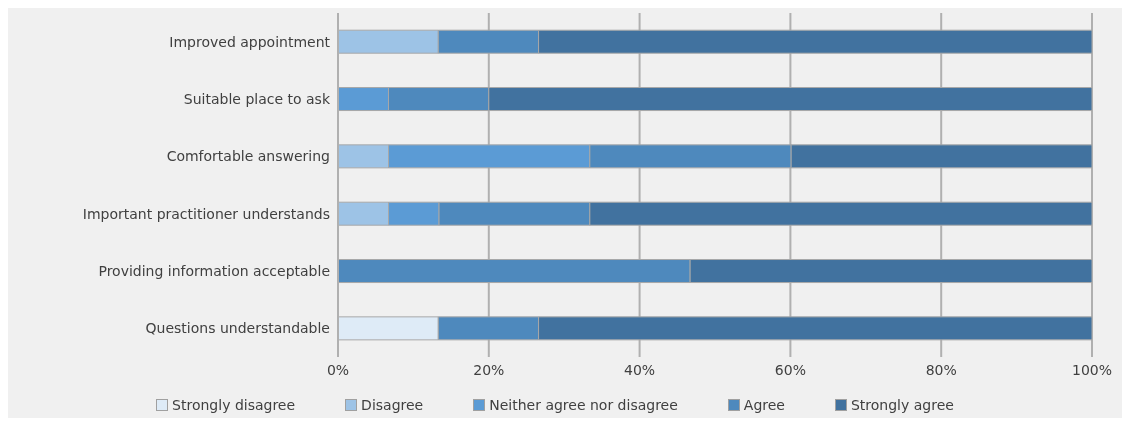  Describe the element at coordinates (489, 369) in the screenshot. I see `x-tick-label: 20%` at that location.